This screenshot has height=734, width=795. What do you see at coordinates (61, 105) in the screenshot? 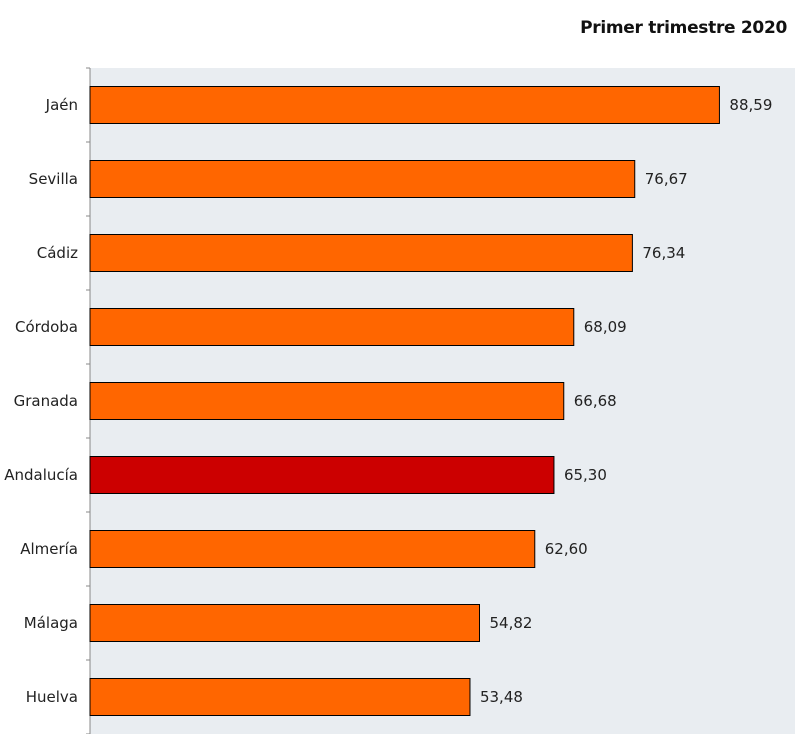
I see `category-label: Jaén` at bounding box center [61, 105].